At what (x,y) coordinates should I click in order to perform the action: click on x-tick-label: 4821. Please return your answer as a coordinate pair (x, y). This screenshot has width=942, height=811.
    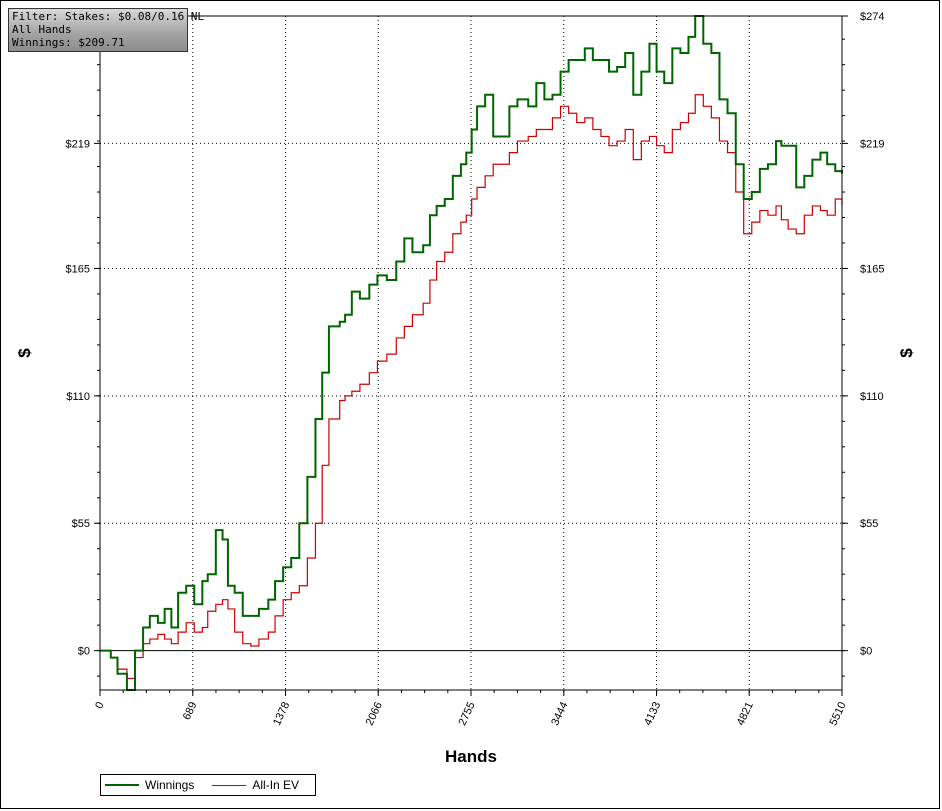
    Looking at the image, I should click on (745, 713).